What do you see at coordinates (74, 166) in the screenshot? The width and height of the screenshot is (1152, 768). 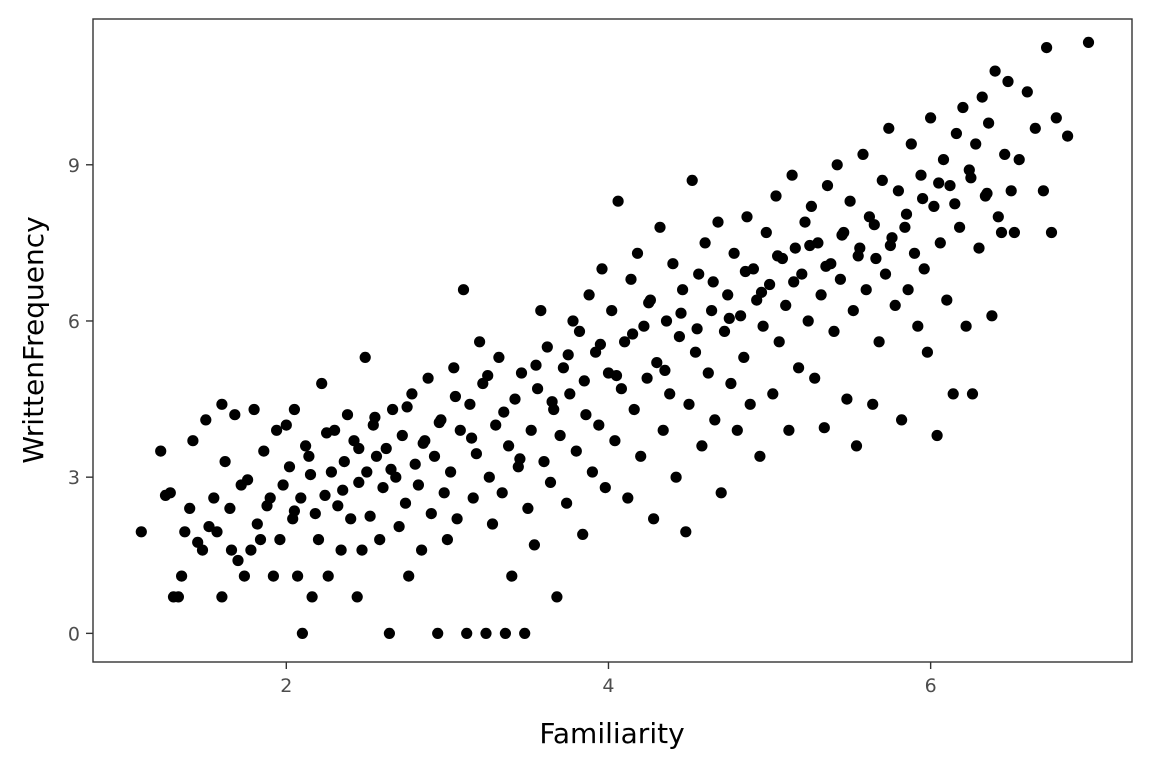 I see `y-tick-label: 9` at bounding box center [74, 166].